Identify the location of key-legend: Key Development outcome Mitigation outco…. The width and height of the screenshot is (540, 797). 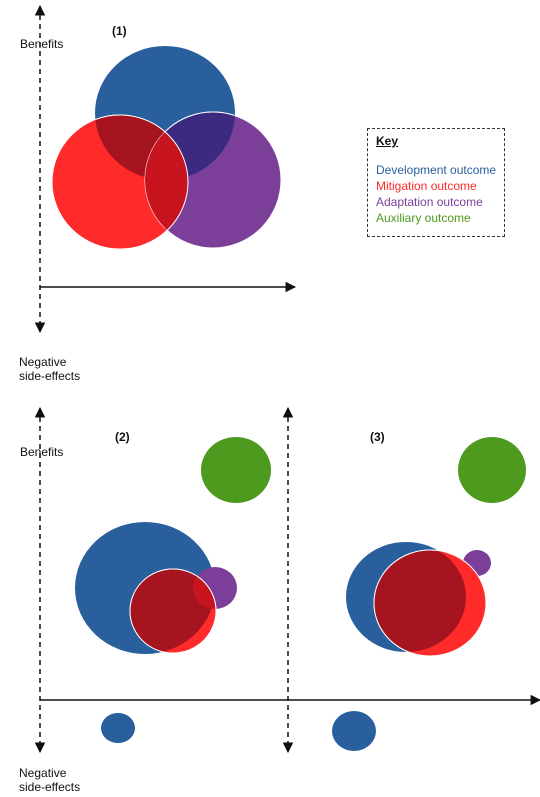
(436, 182).